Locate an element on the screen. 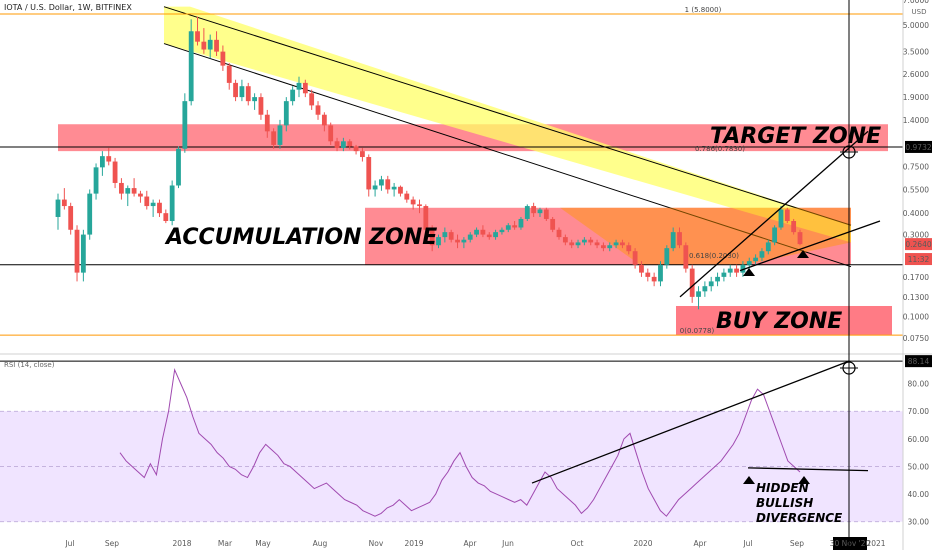  x-tick-label: Mar is located at coordinates (225, 543).